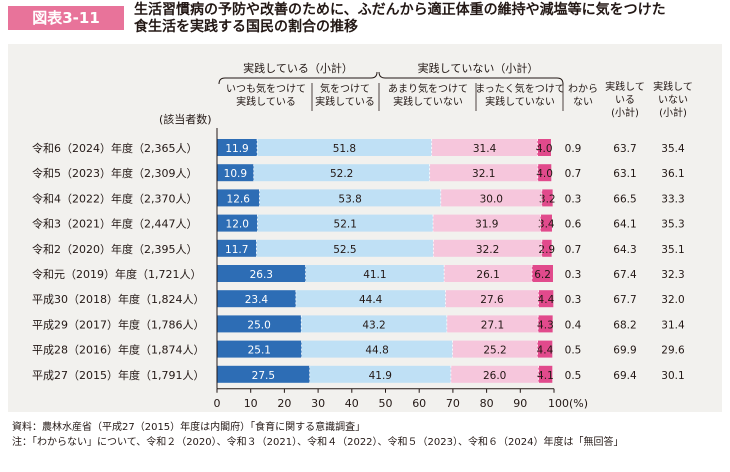  I want to click on bar-value-label: 52.1, so click(345, 225).